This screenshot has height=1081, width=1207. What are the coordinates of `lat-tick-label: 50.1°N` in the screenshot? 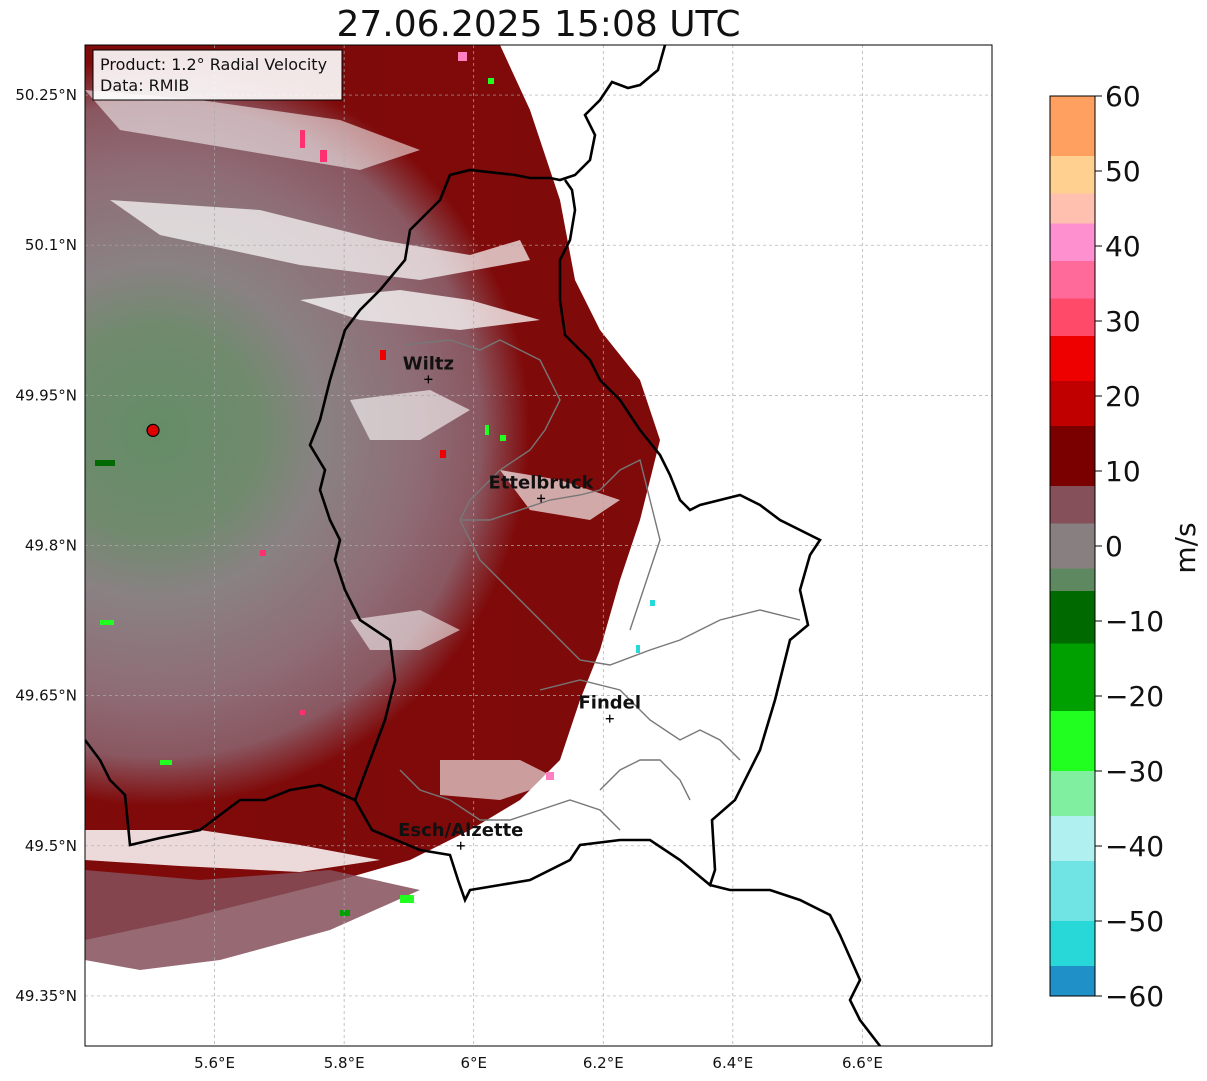 It's located at (51, 245).